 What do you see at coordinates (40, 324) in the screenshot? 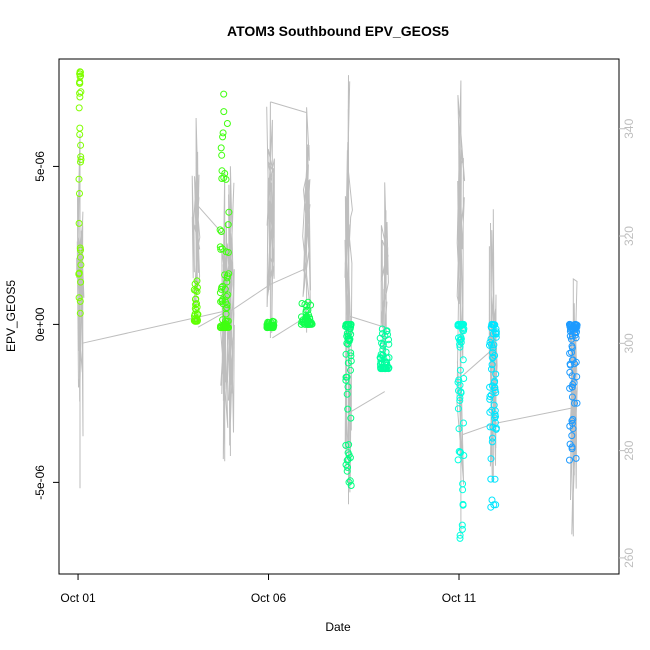
I see `y-tick-label-1: 0e+00` at bounding box center [40, 324].